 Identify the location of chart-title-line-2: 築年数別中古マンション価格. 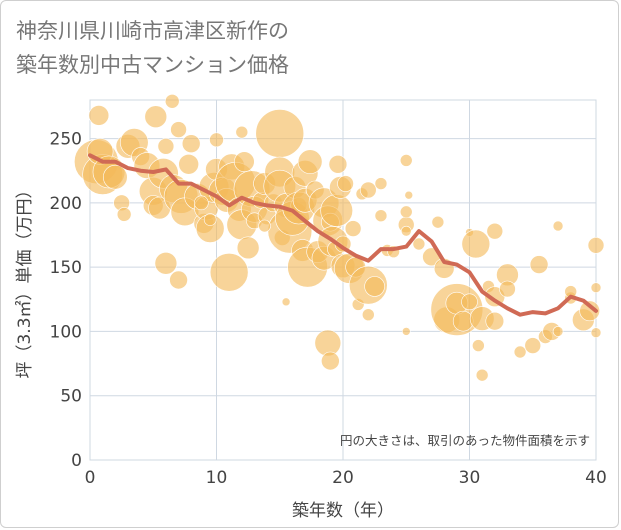
(152, 65).